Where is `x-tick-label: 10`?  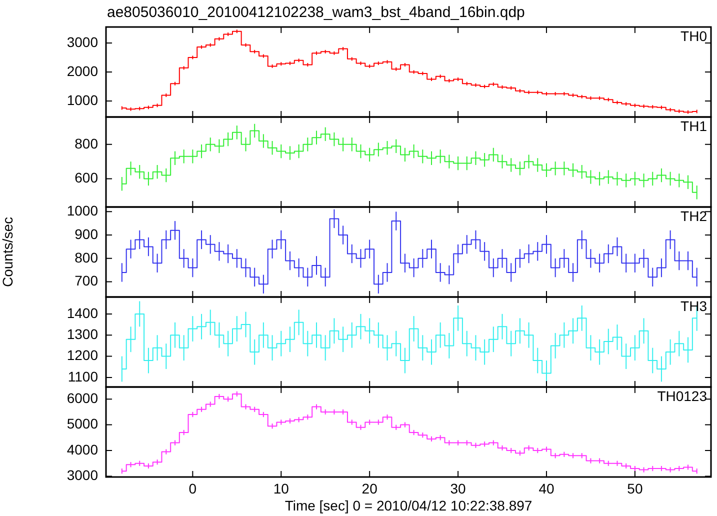
x-tick-label: 10 is located at coordinates (281, 488).